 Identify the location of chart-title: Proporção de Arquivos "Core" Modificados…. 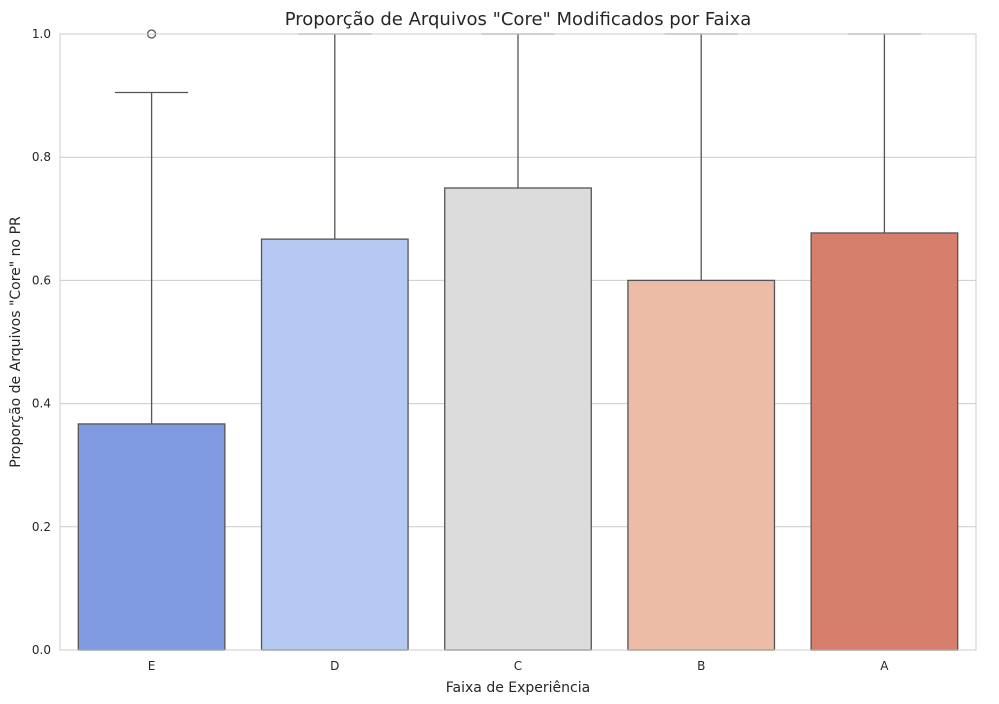
(518, 19).